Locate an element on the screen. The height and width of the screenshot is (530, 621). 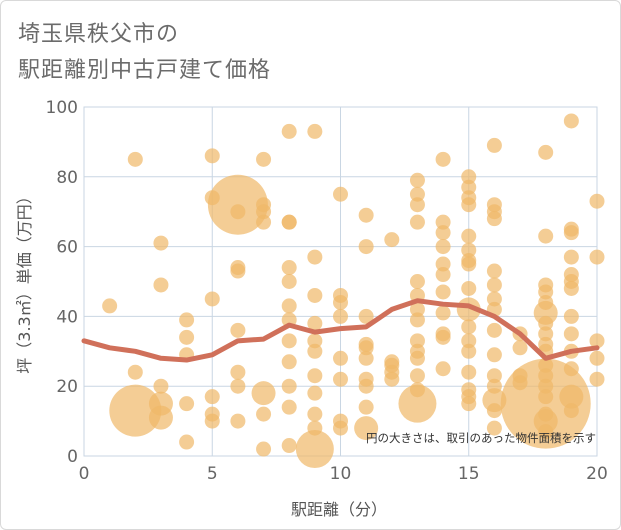
y-tick-labels: 0 20 40 60 80 100 is located at coordinates (62, 282).